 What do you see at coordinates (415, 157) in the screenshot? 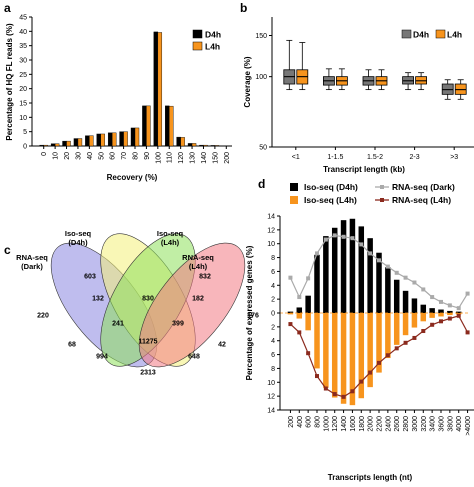
I see `b-x-tick-label: 2-3` at bounding box center [415, 157].